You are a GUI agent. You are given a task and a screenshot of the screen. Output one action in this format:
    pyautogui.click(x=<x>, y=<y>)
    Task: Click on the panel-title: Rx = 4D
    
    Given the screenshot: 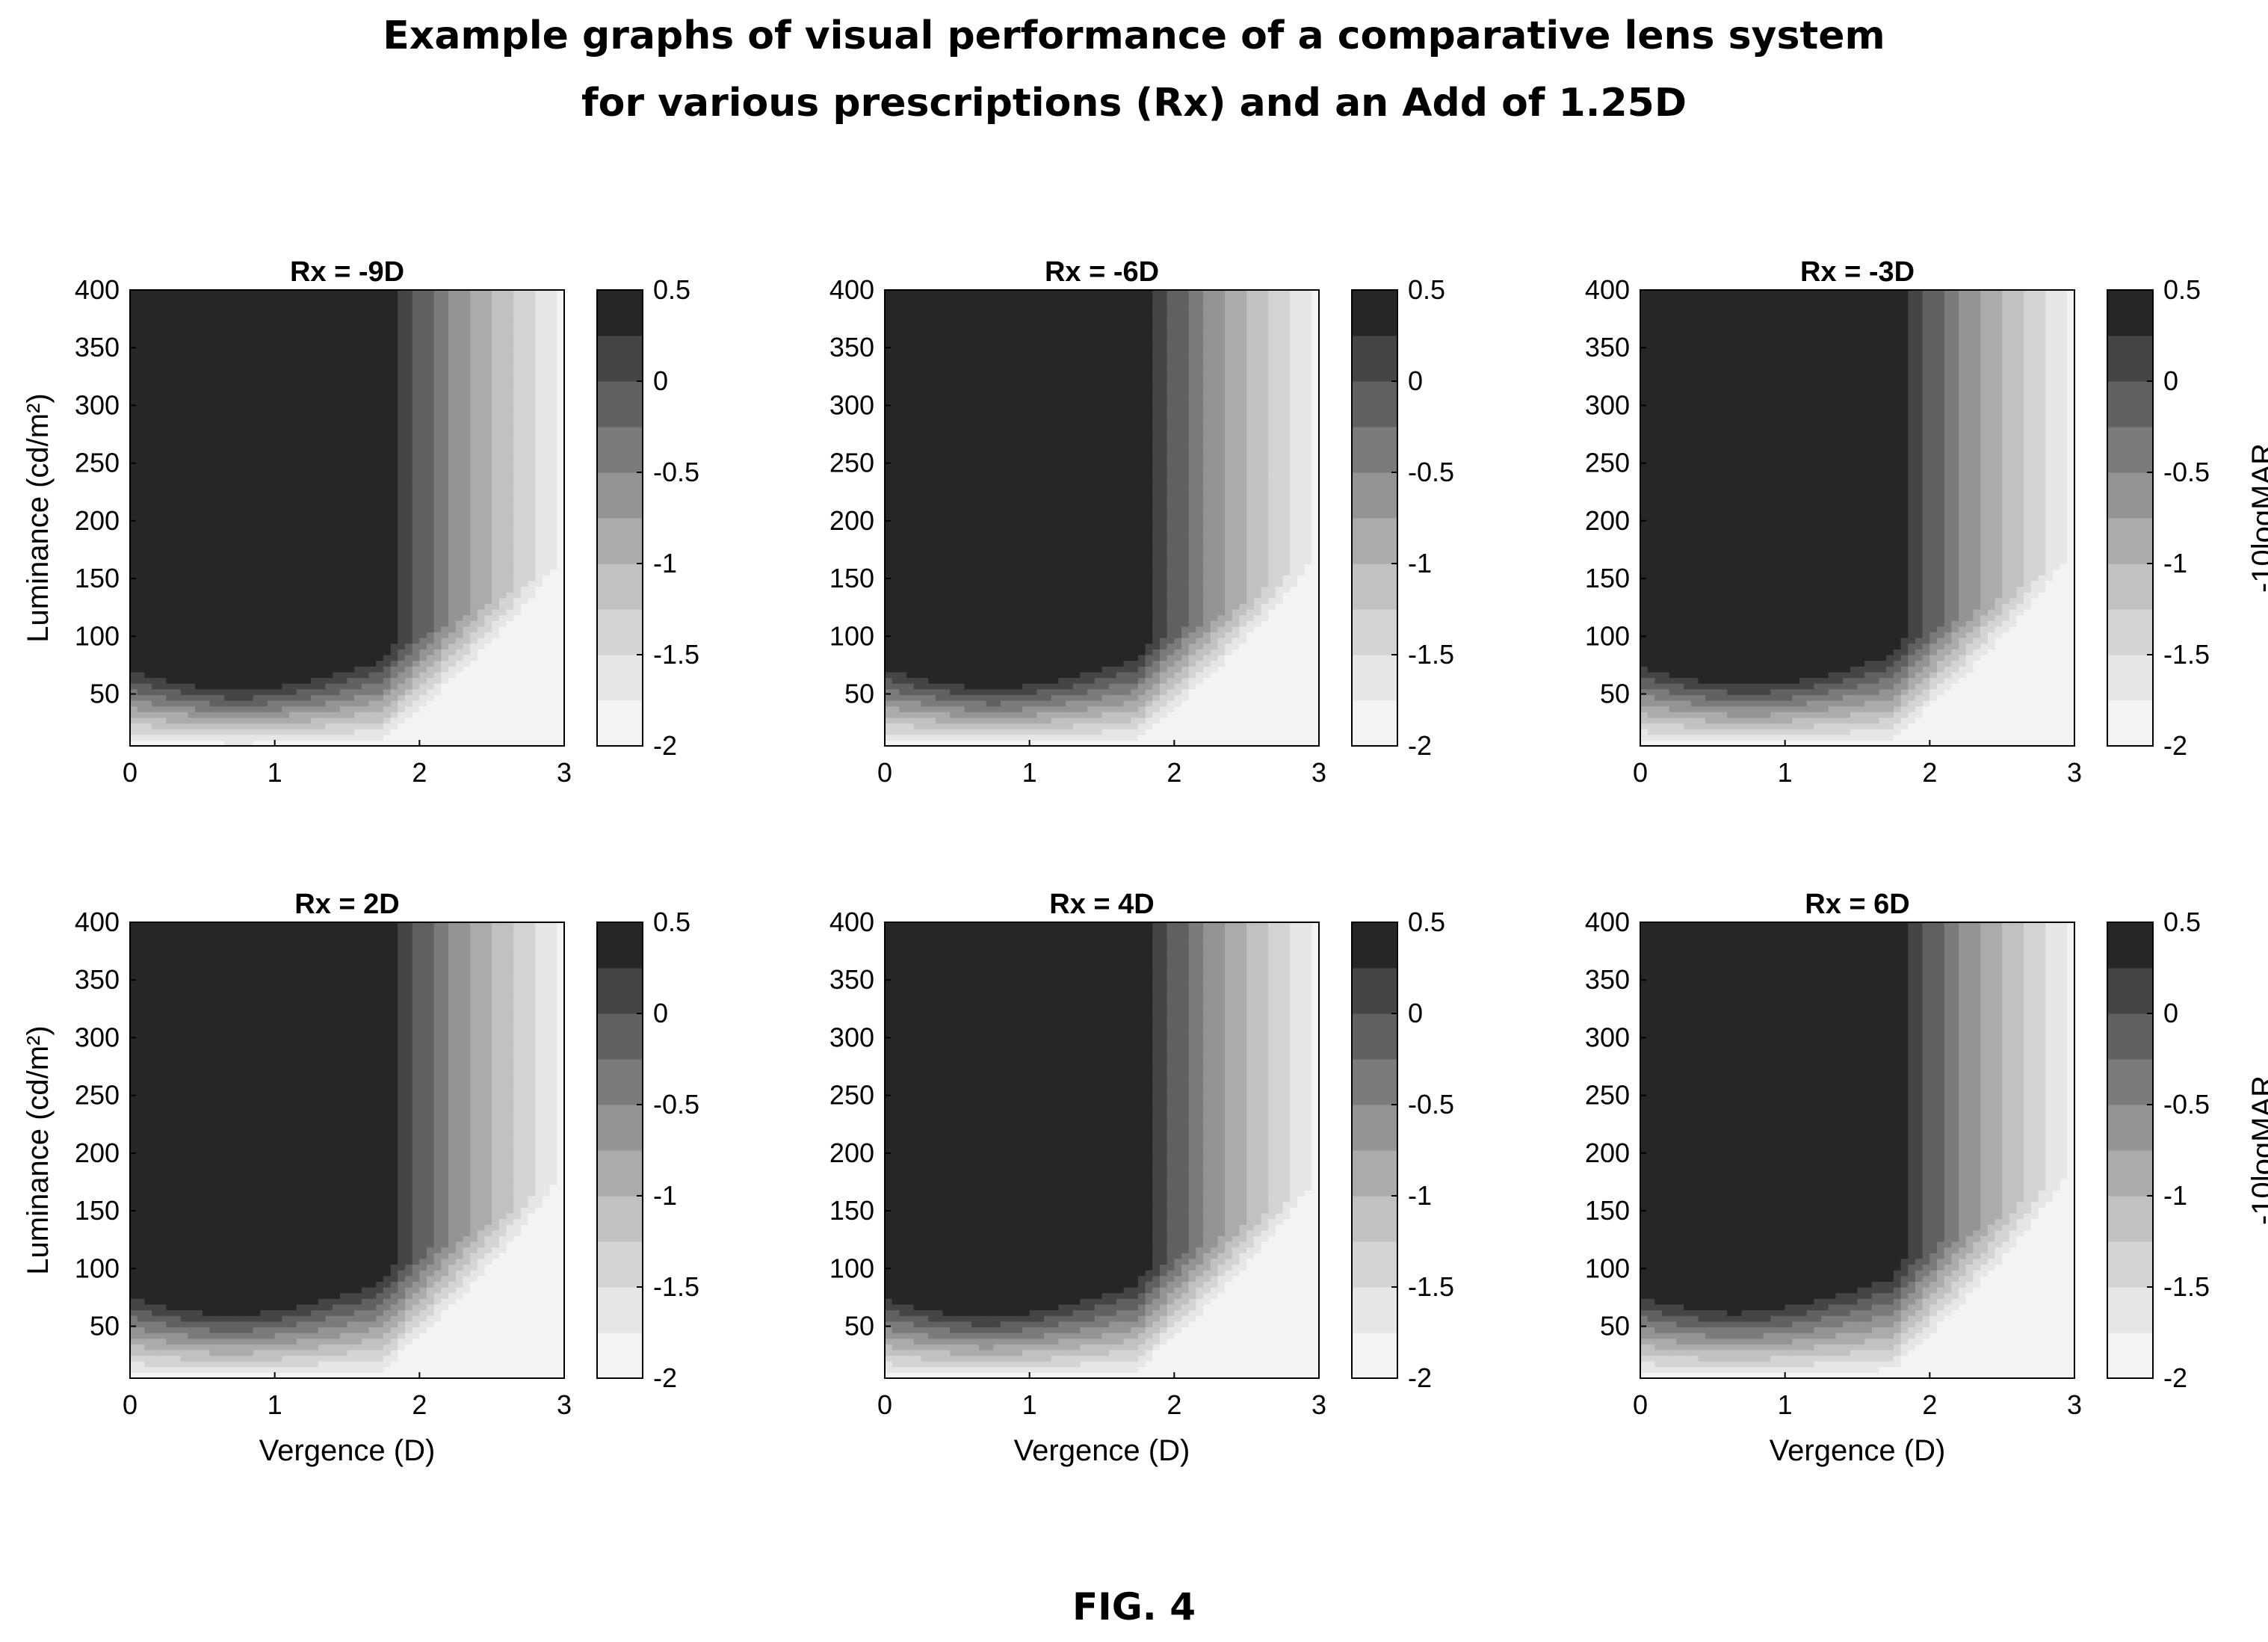 What is the action you would take?
    pyautogui.click(x=1101, y=904)
    